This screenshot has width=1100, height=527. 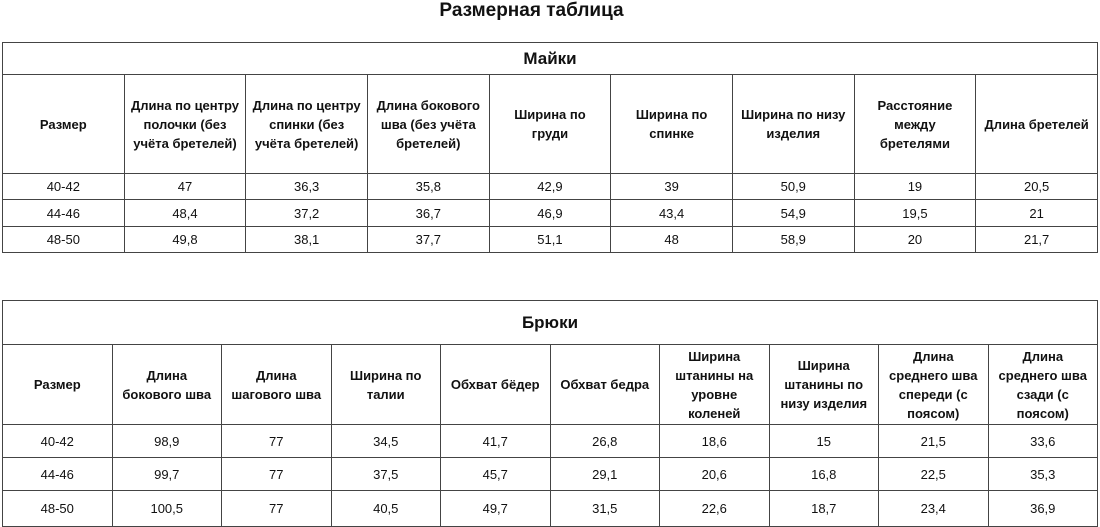 What do you see at coordinates (166, 474) in the screenshot?
I see `data-cell: 99,7` at bounding box center [166, 474].